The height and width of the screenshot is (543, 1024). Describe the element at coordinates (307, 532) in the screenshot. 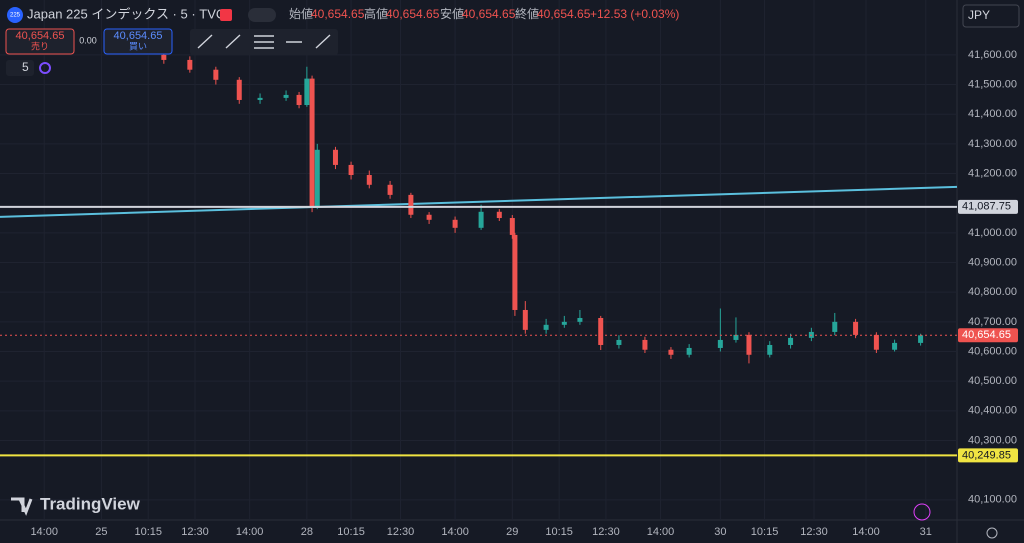

I see `x-tick-label: 28` at that location.